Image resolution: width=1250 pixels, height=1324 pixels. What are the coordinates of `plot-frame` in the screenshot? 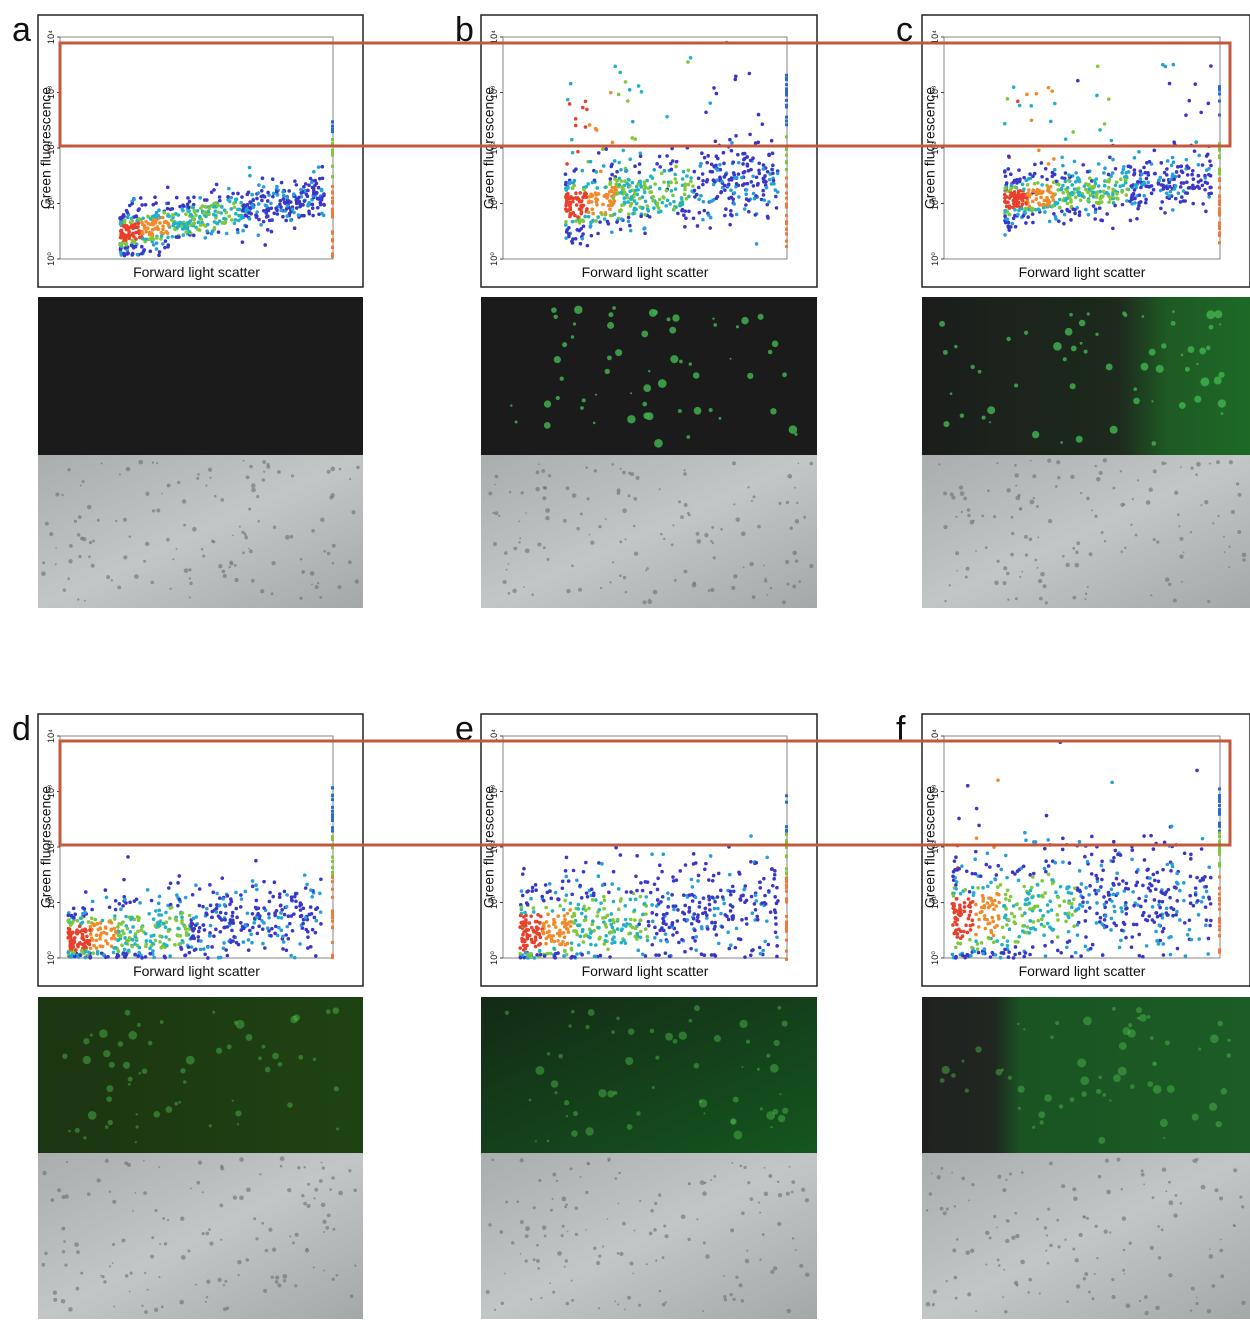 It's located at (1086, 151).